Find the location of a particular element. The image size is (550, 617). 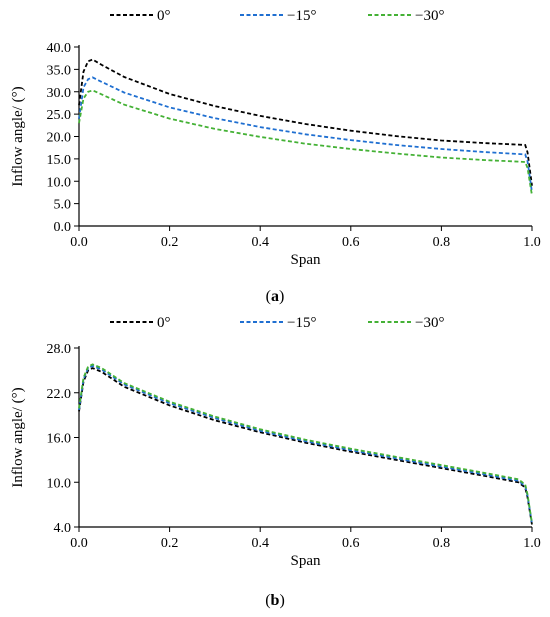

y-tick-label: 20.0 is located at coordinates (59, 138).